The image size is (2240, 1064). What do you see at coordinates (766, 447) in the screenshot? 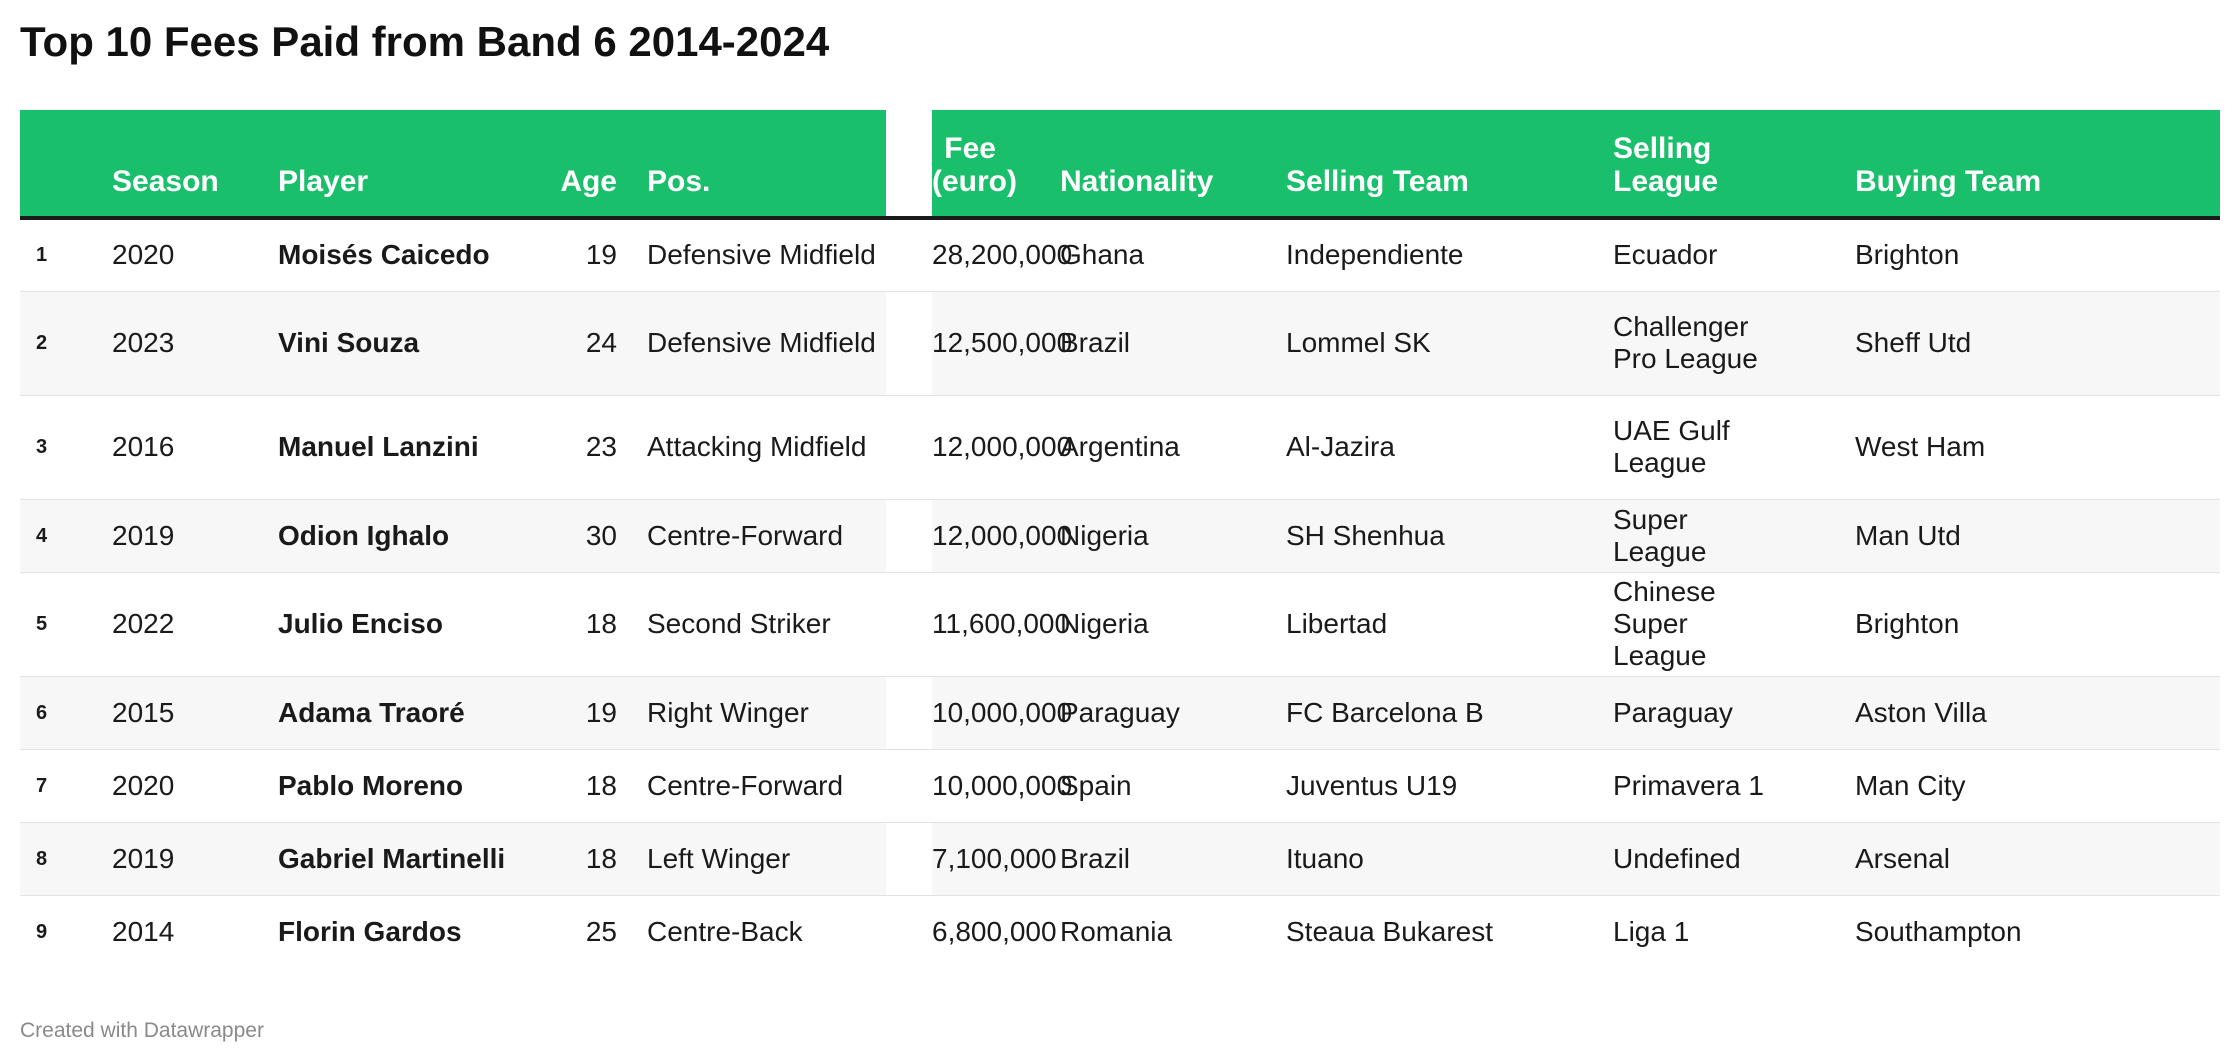
I see `cell-pos: Attacking Midfield` at bounding box center [766, 447].